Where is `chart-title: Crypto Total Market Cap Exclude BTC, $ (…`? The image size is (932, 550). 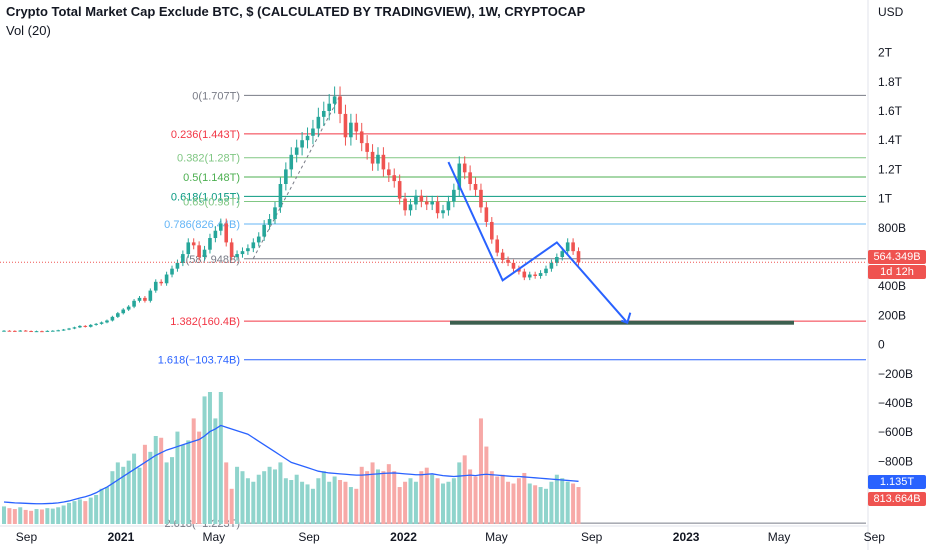
chart-title: Crypto Total Market Cap Exclude BTC, $ (… is located at coordinates (296, 11).